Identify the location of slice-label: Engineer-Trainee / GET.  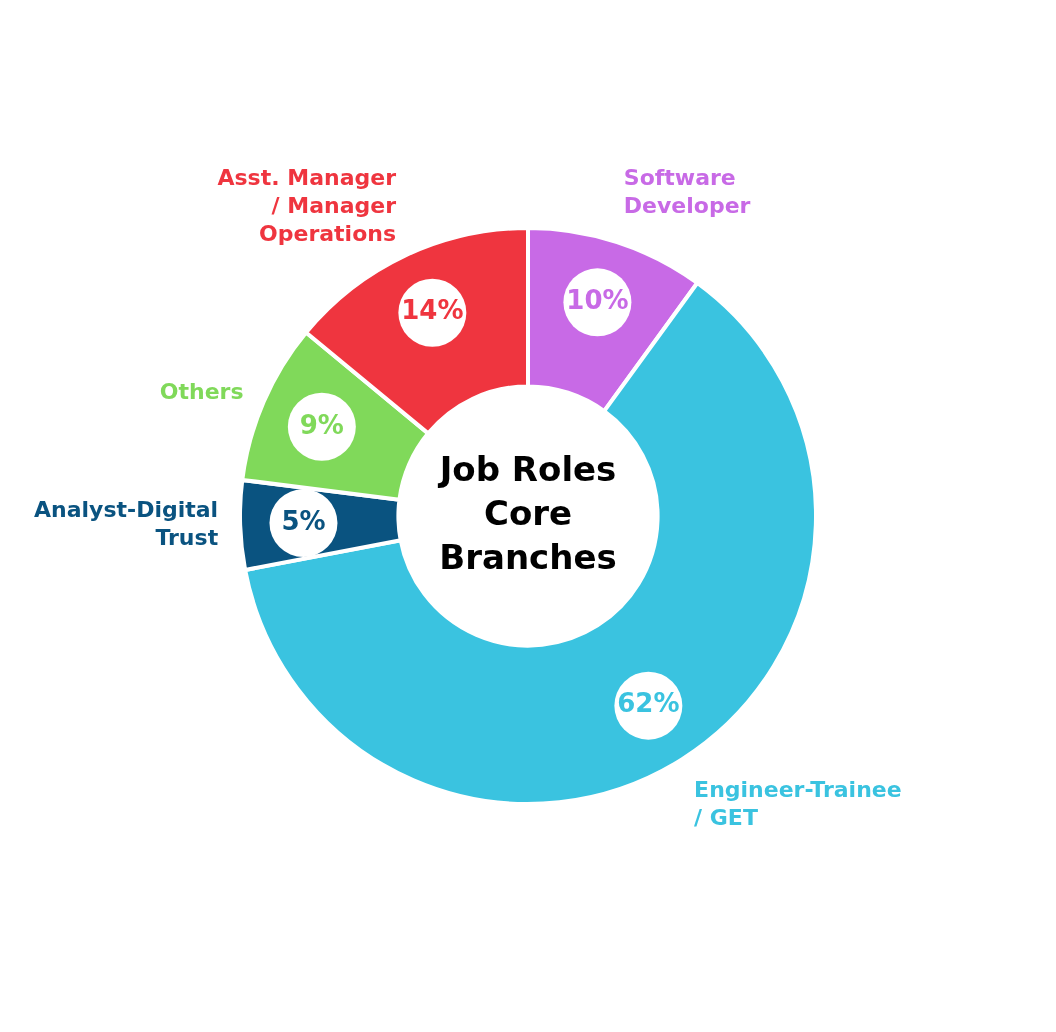
(798, 804).